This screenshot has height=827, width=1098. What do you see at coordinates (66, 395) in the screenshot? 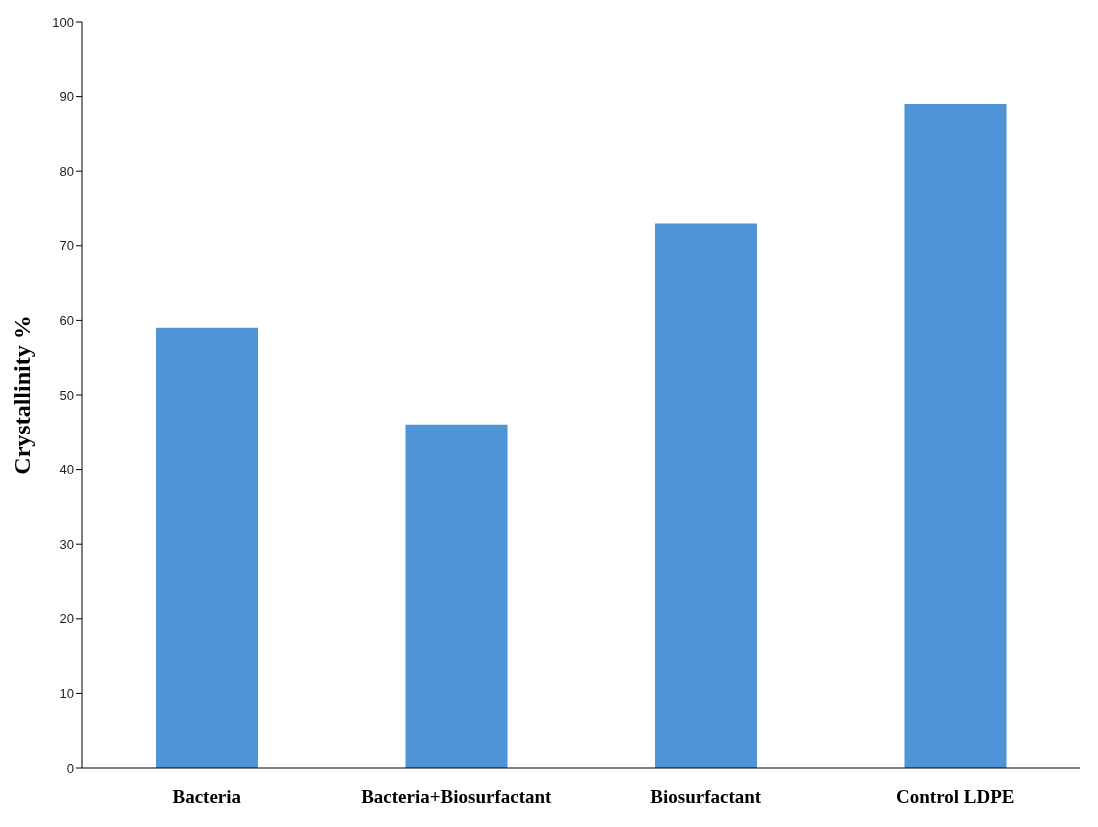
I see `y-tick-label: 50` at bounding box center [66, 395].